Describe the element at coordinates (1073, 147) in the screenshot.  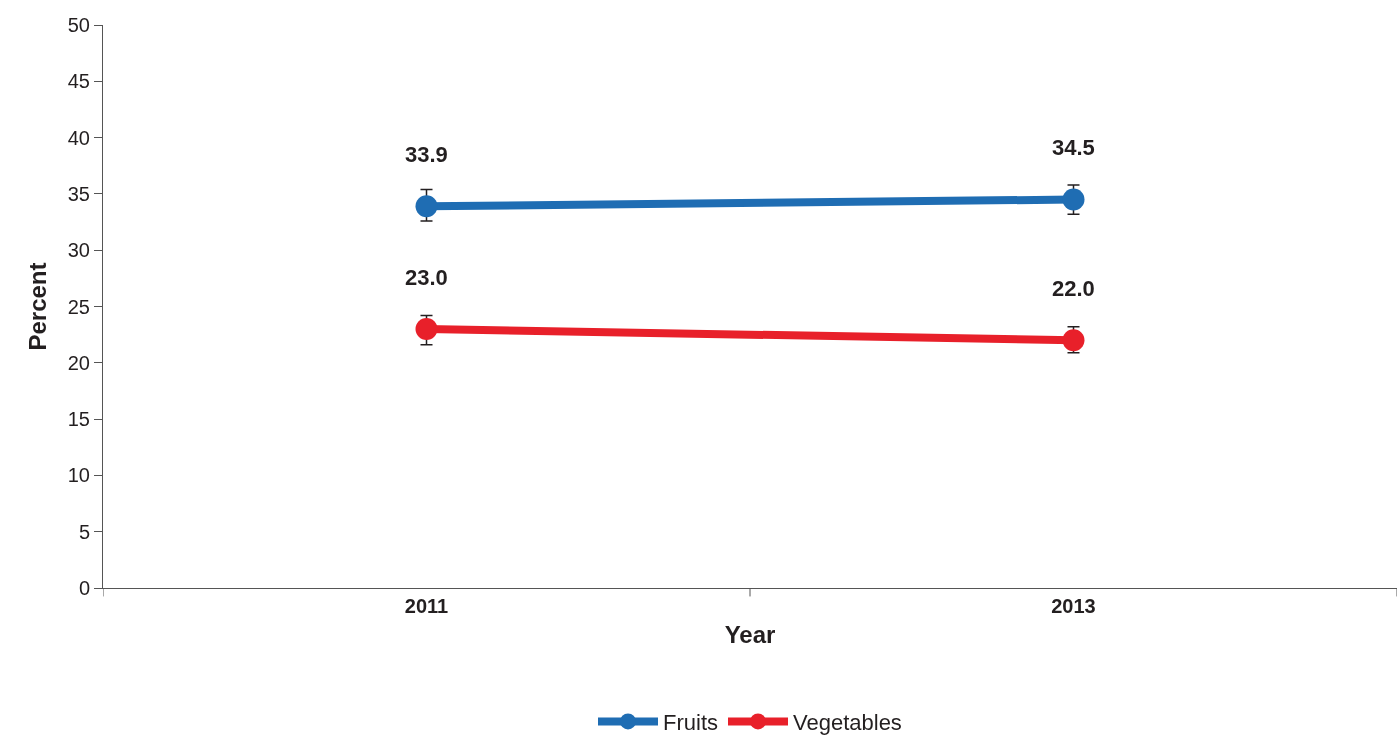
I see `data-label: 34.5` at that location.